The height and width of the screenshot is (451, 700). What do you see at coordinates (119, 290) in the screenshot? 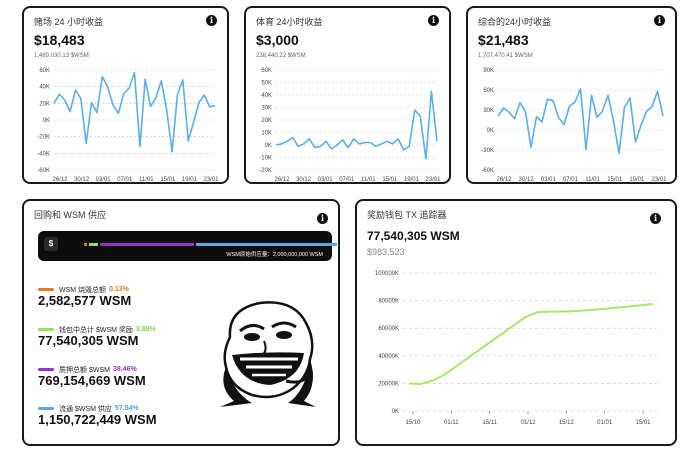
I see `burned-pct: 0.13%` at bounding box center [119, 290].